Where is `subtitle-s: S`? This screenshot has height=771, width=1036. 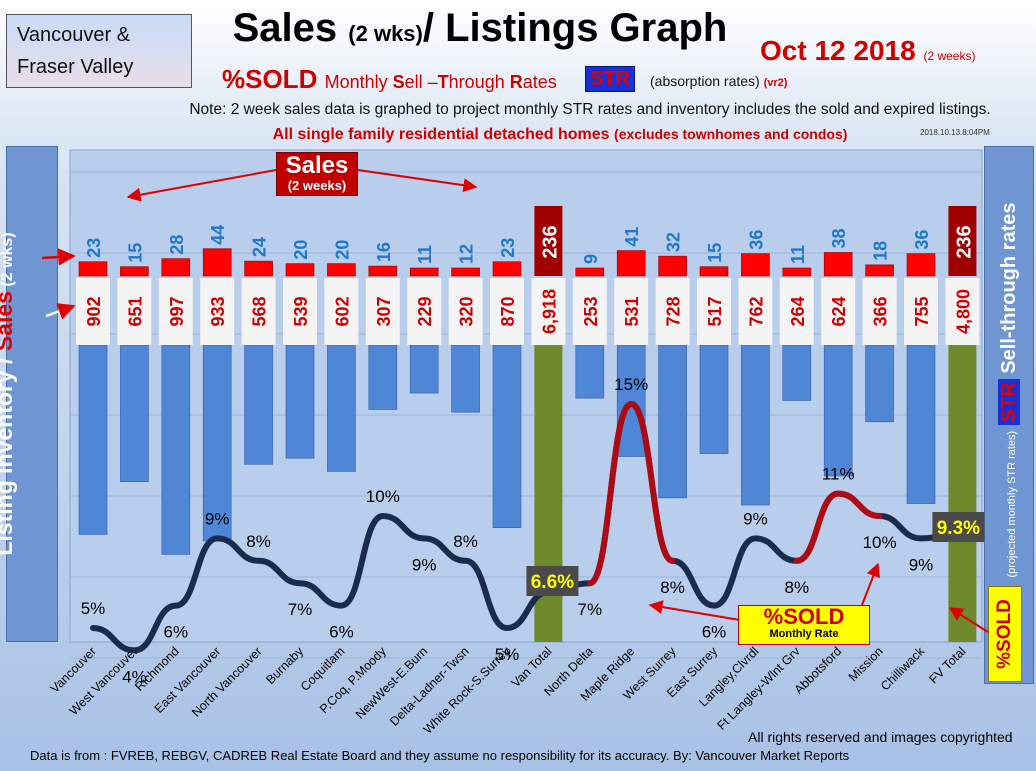 subtitle-s: S is located at coordinates (398, 82).